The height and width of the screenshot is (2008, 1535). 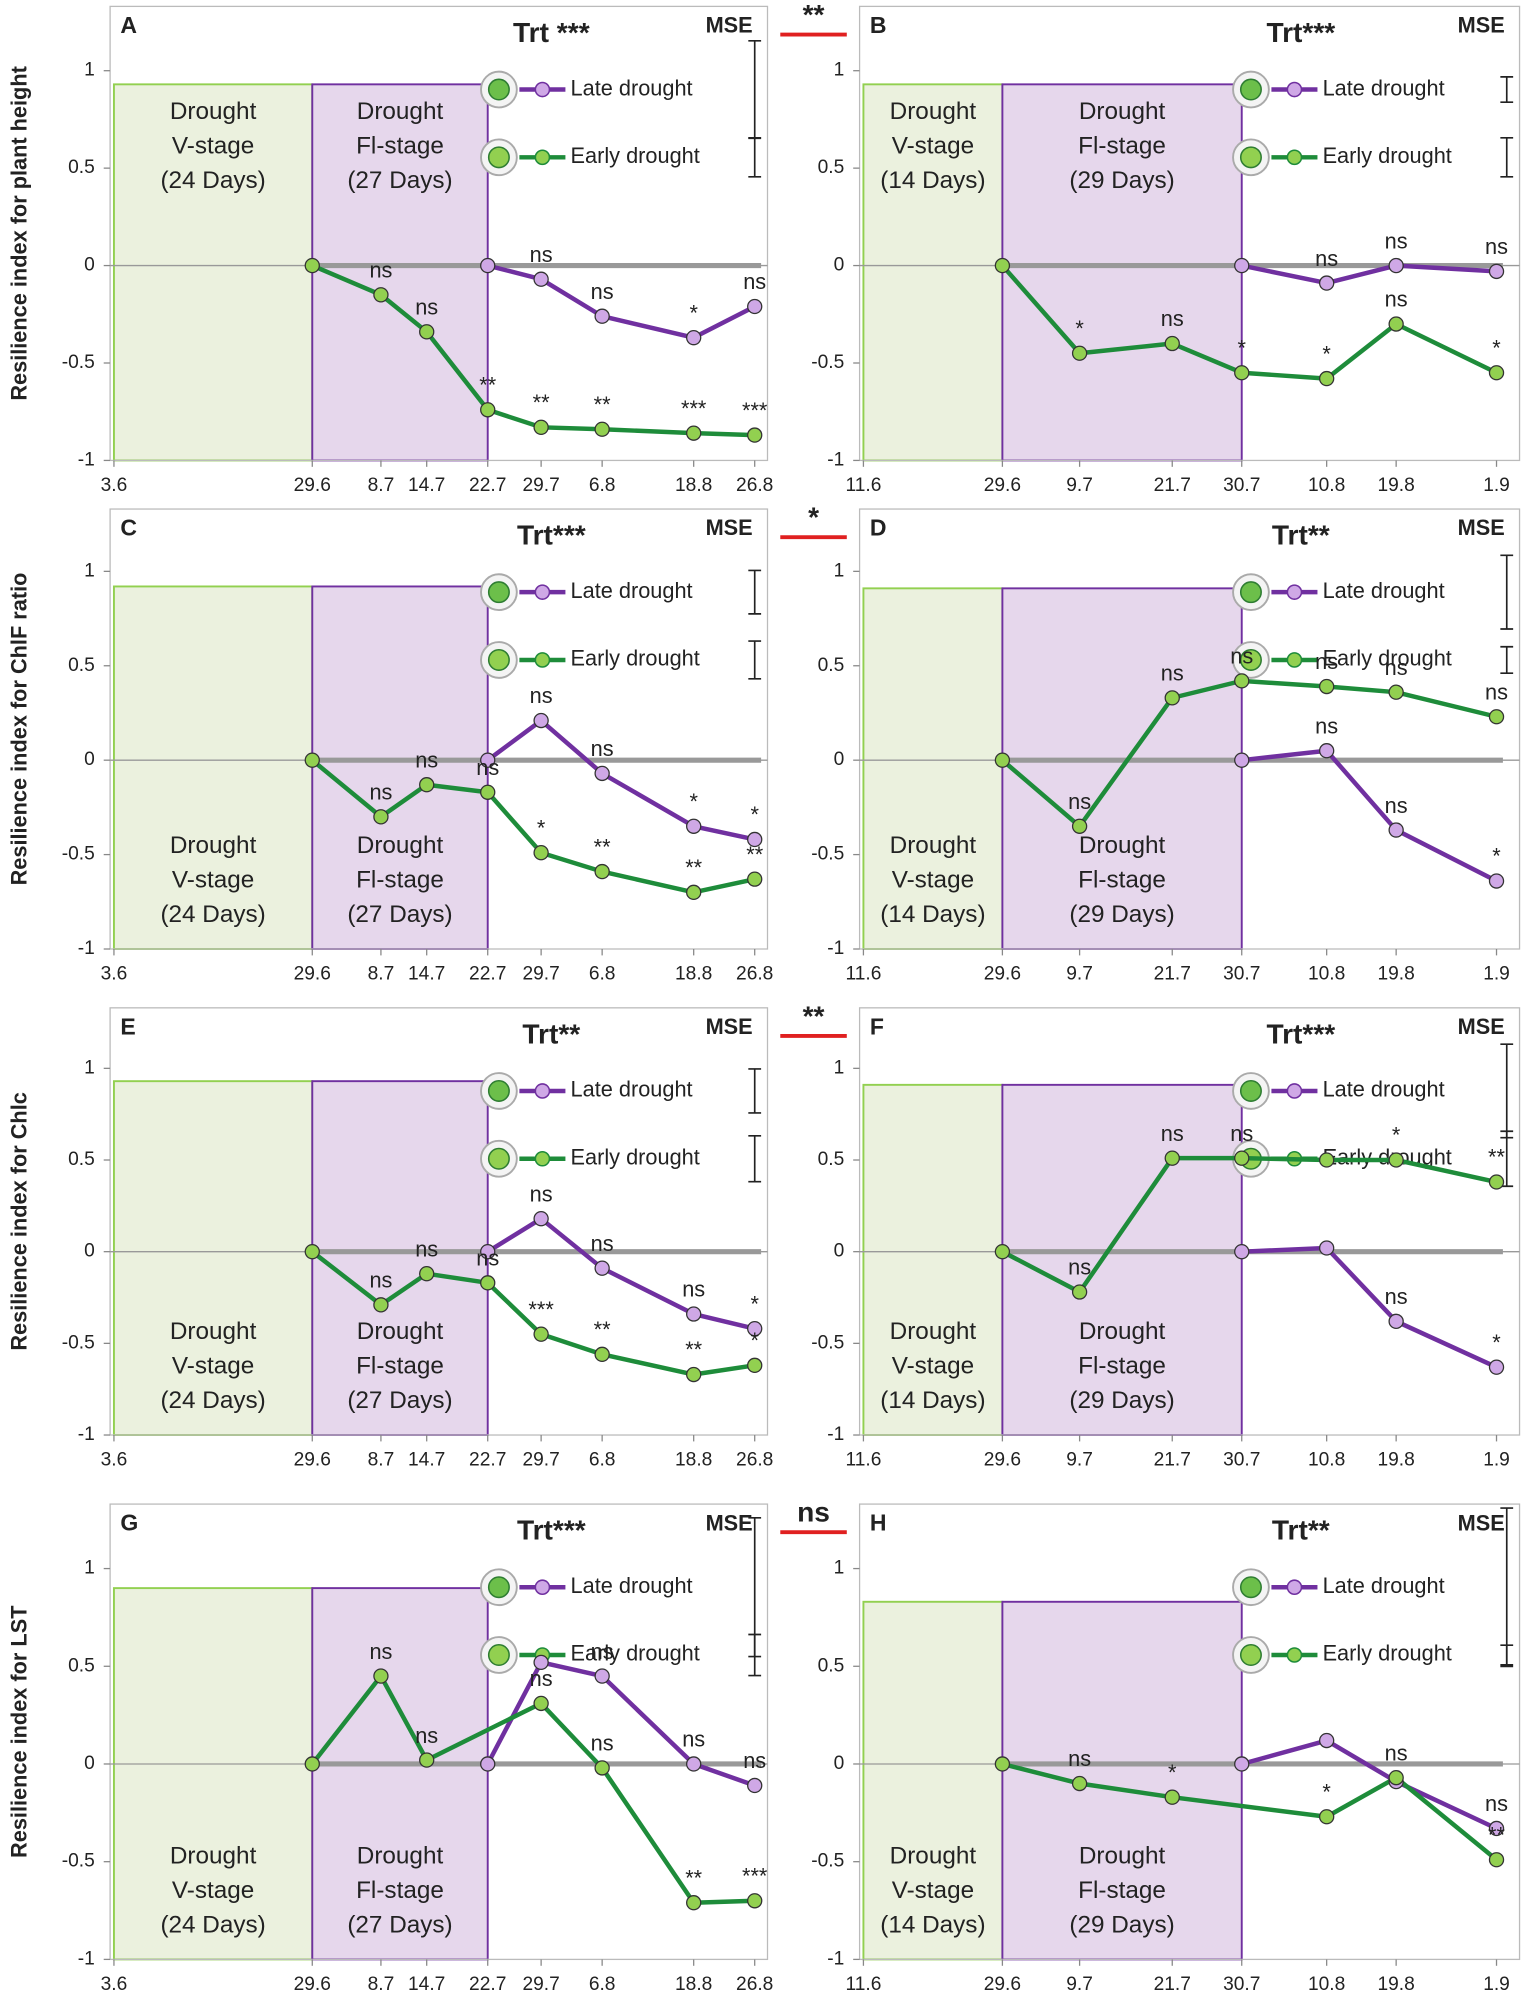 I want to click on comparison-label: ns, so click(x=813, y=1512).